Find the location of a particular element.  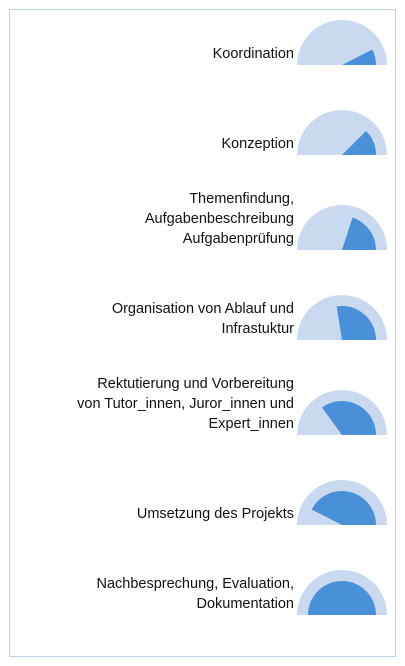

category-label-line: Dokumentation is located at coordinates (245, 604).